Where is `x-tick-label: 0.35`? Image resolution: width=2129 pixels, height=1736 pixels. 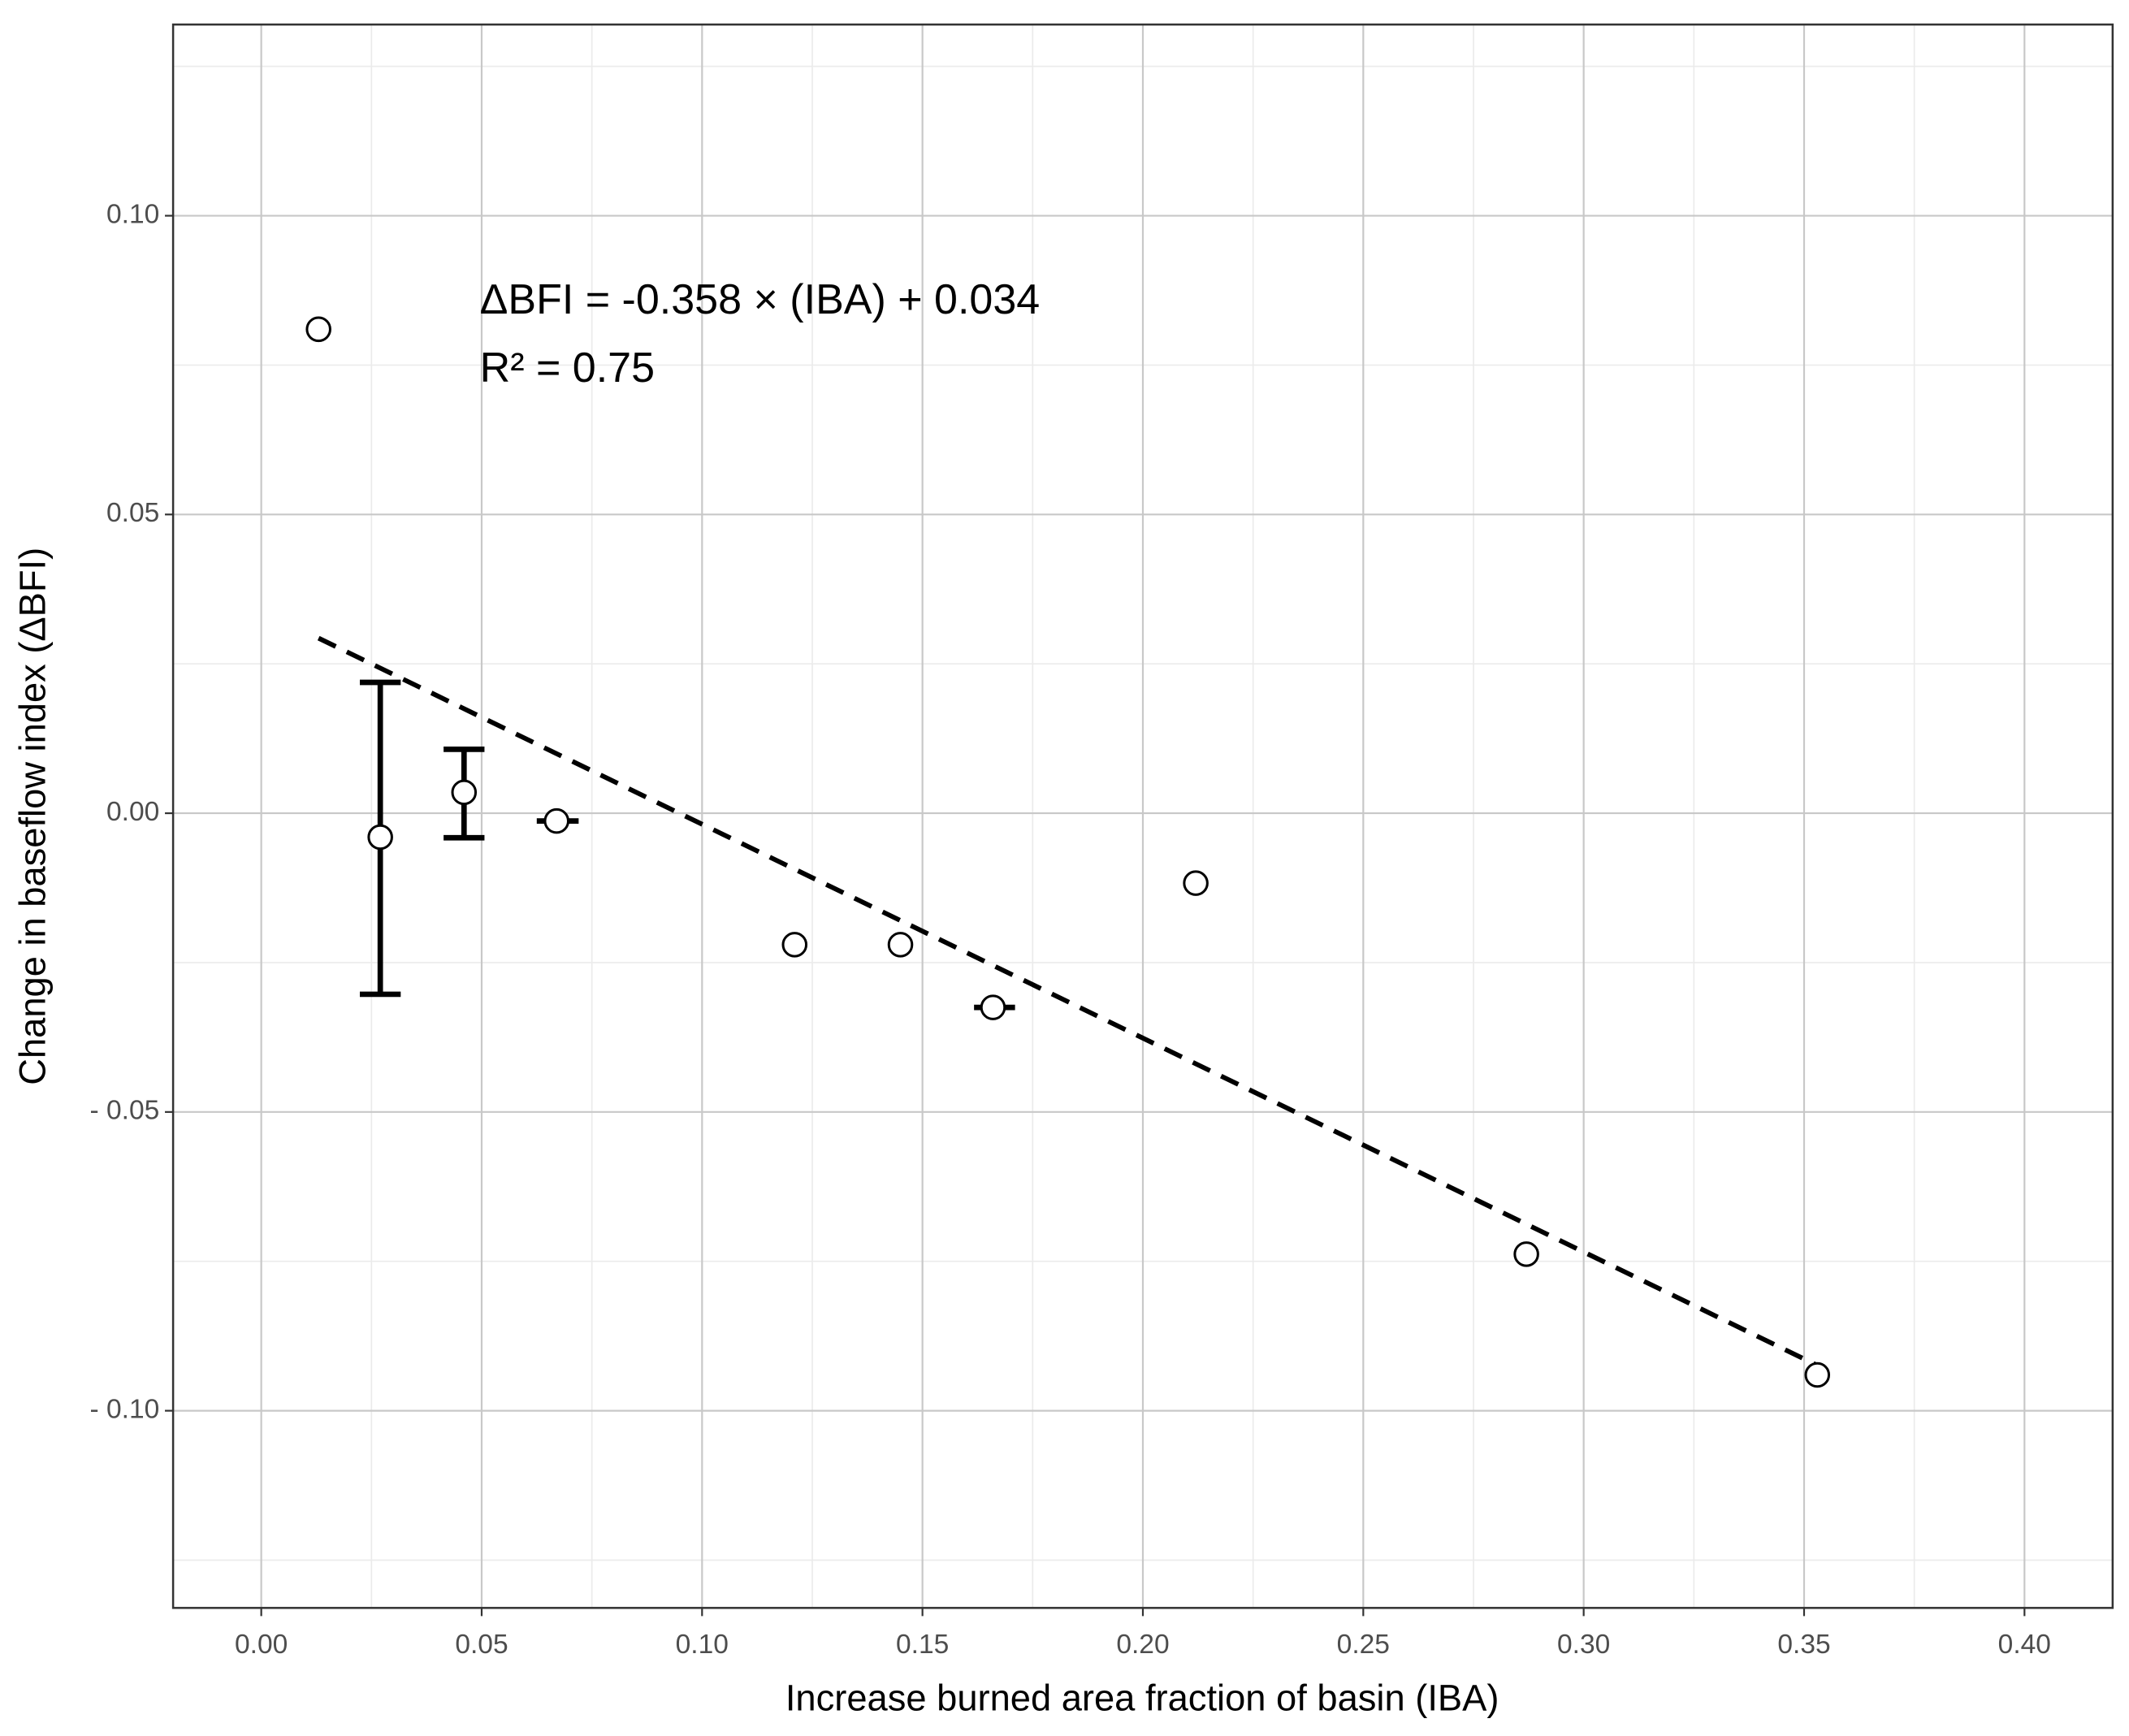 x-tick-label: 0.35 is located at coordinates (1803, 1645).